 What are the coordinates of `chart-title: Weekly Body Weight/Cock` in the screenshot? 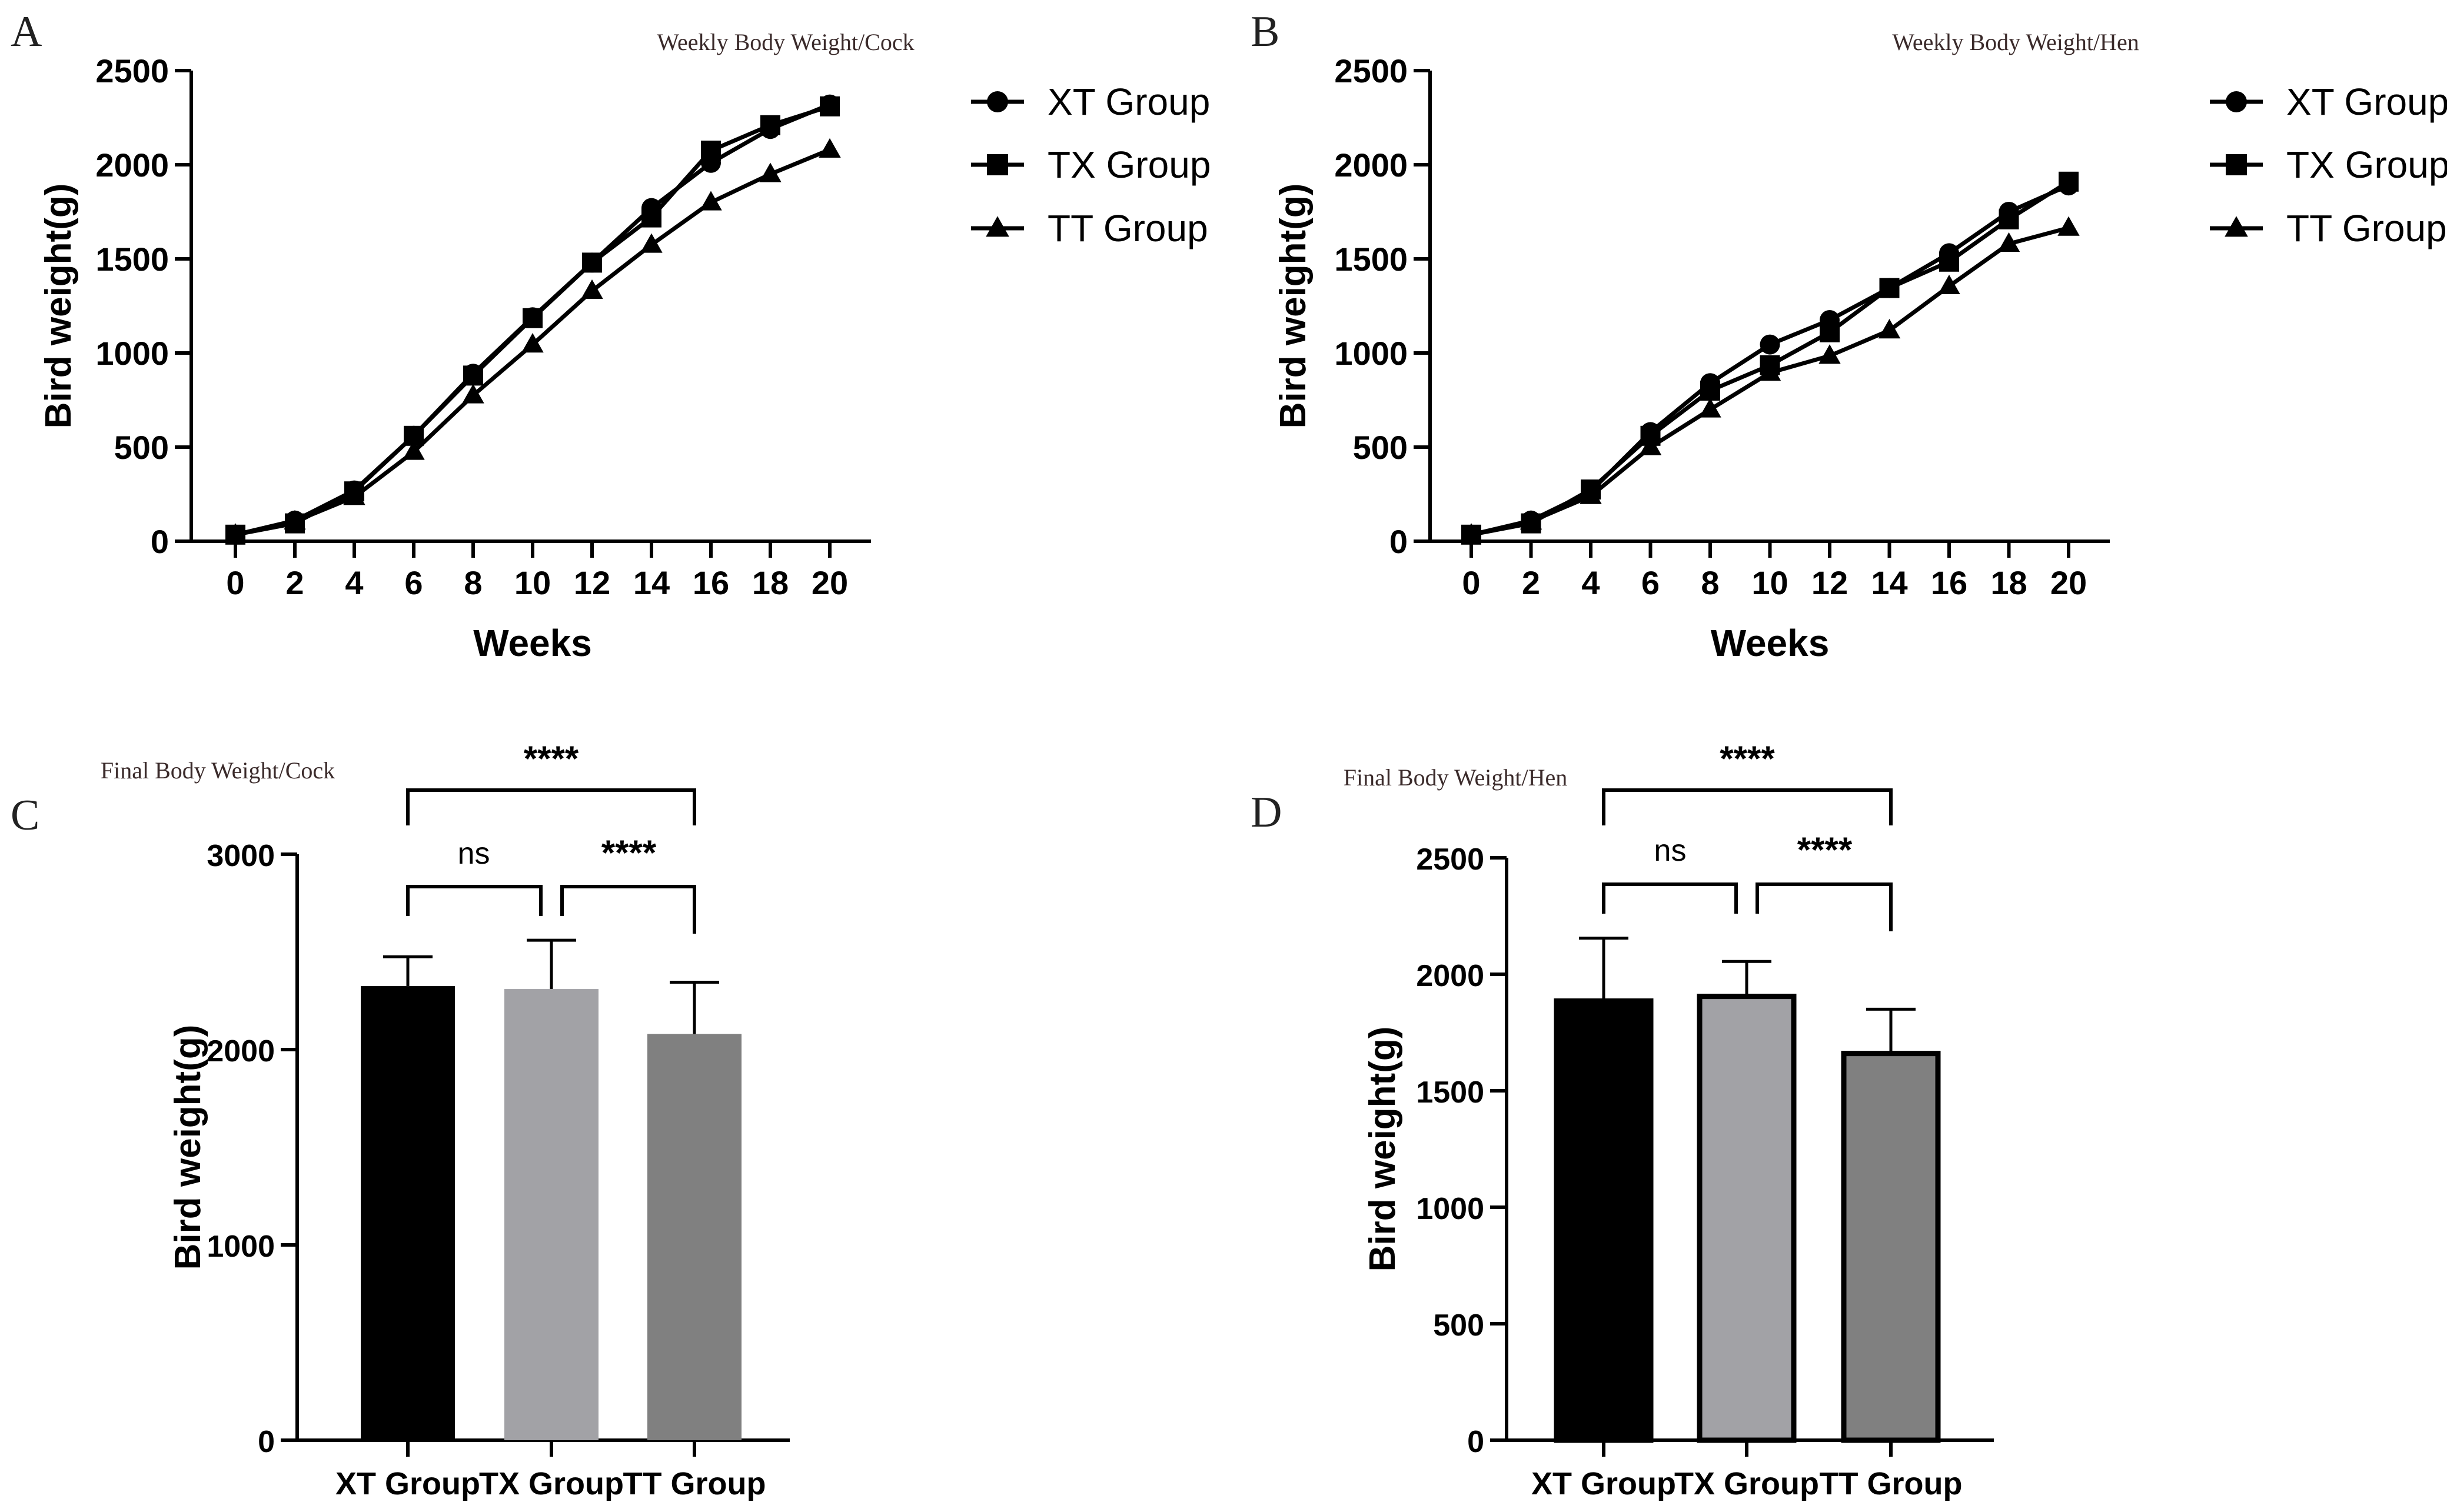 It's located at (785, 42).